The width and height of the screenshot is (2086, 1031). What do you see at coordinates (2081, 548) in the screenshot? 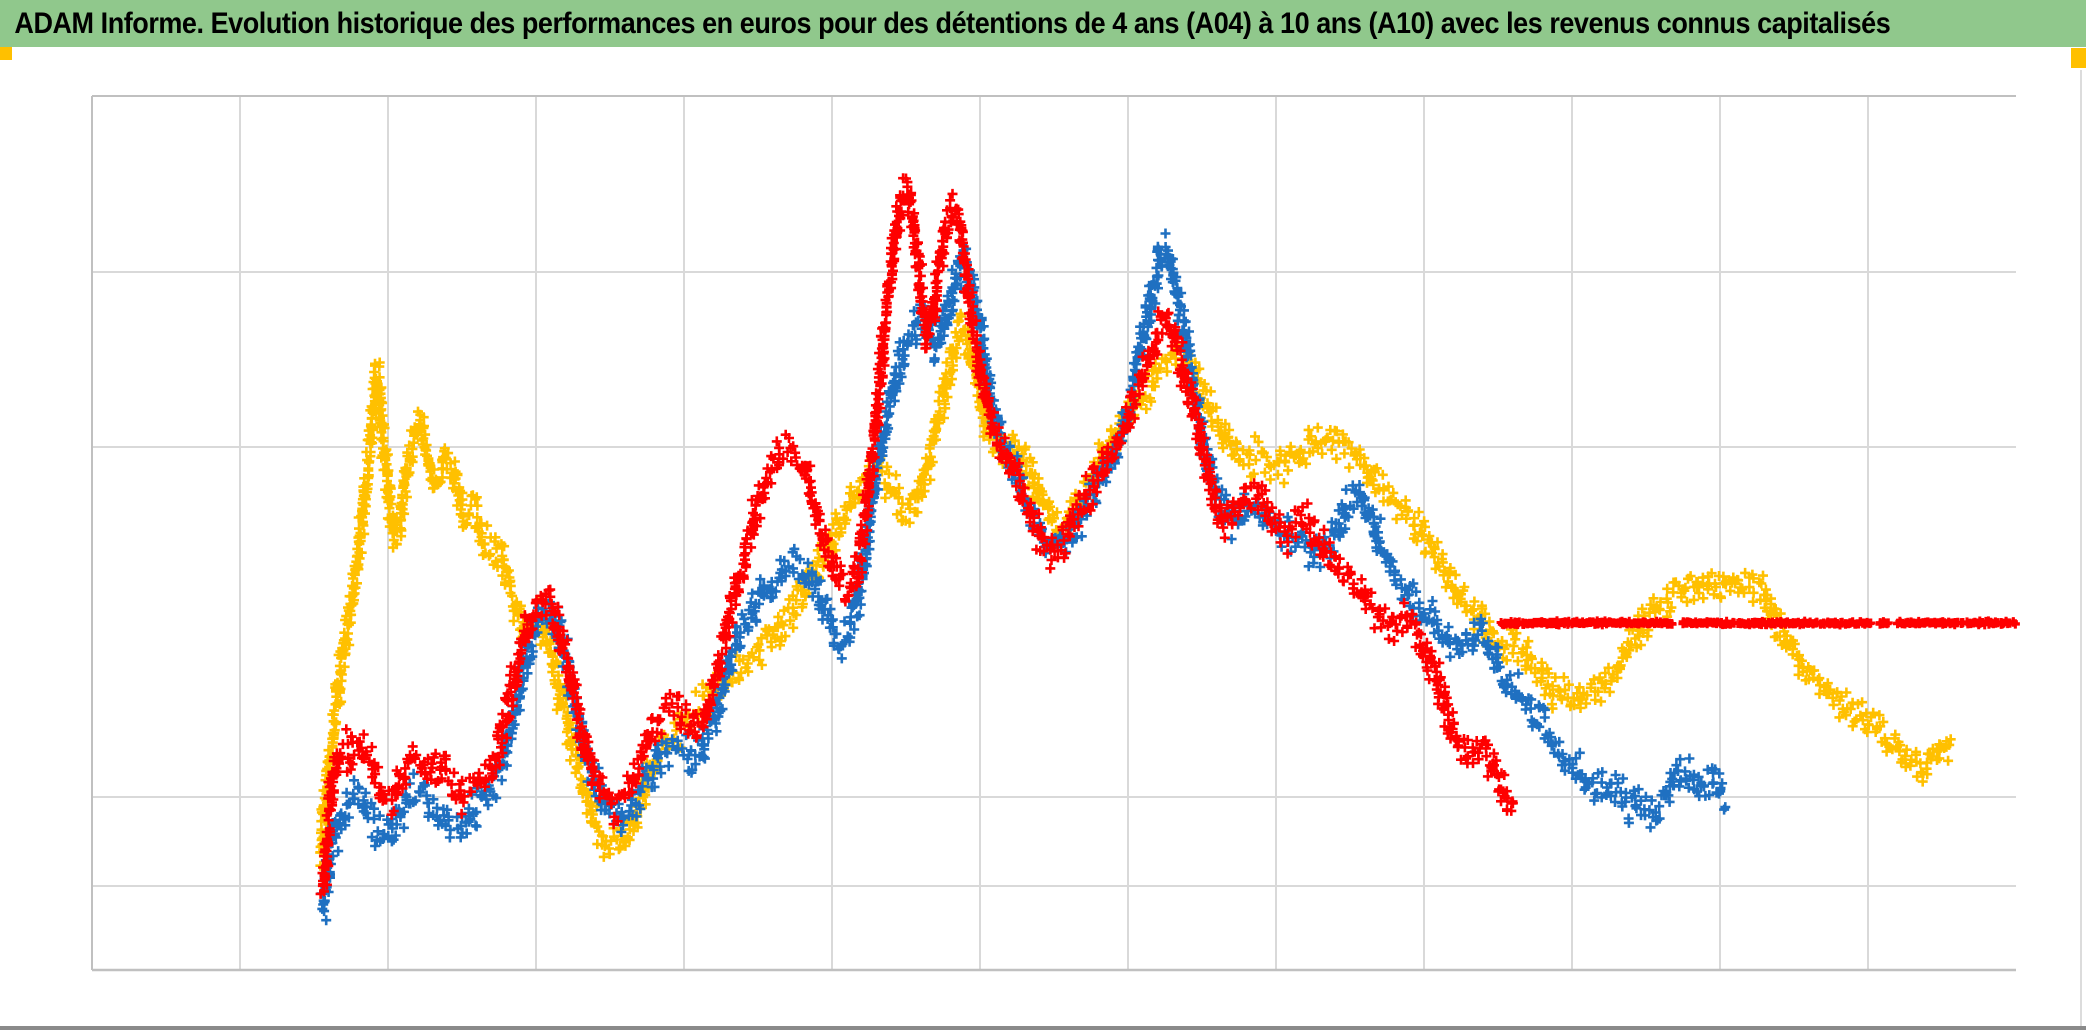
I see `slide-edge-line` at bounding box center [2081, 548].